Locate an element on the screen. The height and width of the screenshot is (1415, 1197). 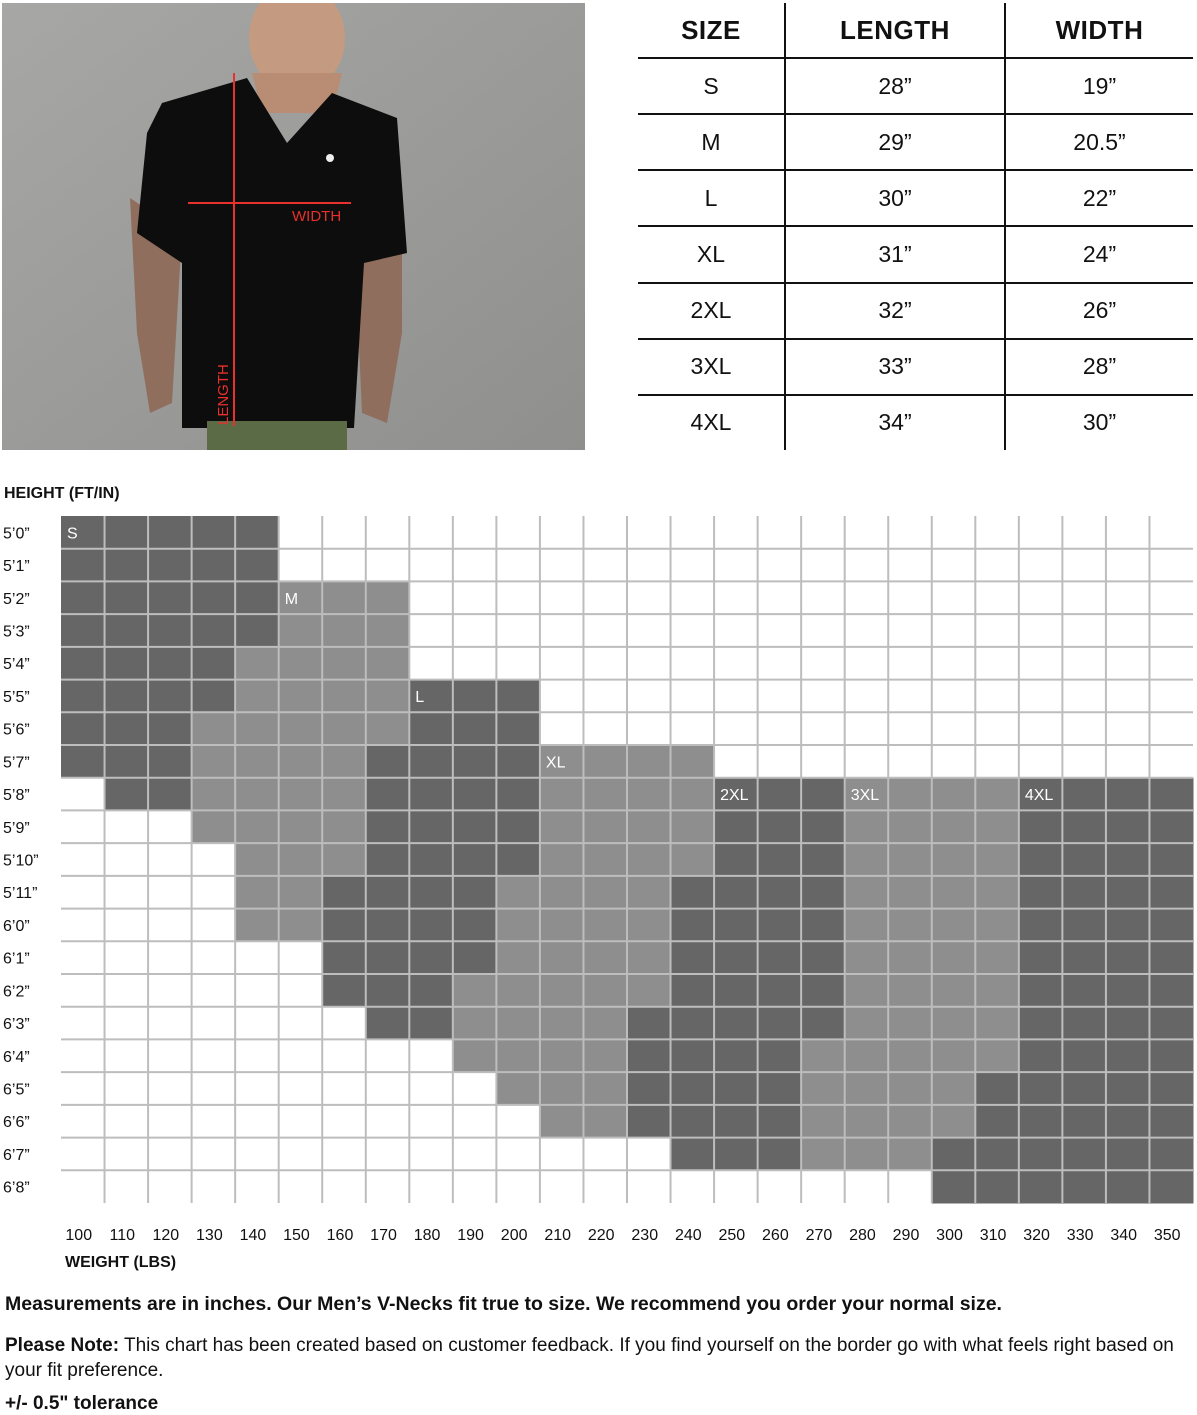
weight-tick-label: 310 is located at coordinates (993, 1235).